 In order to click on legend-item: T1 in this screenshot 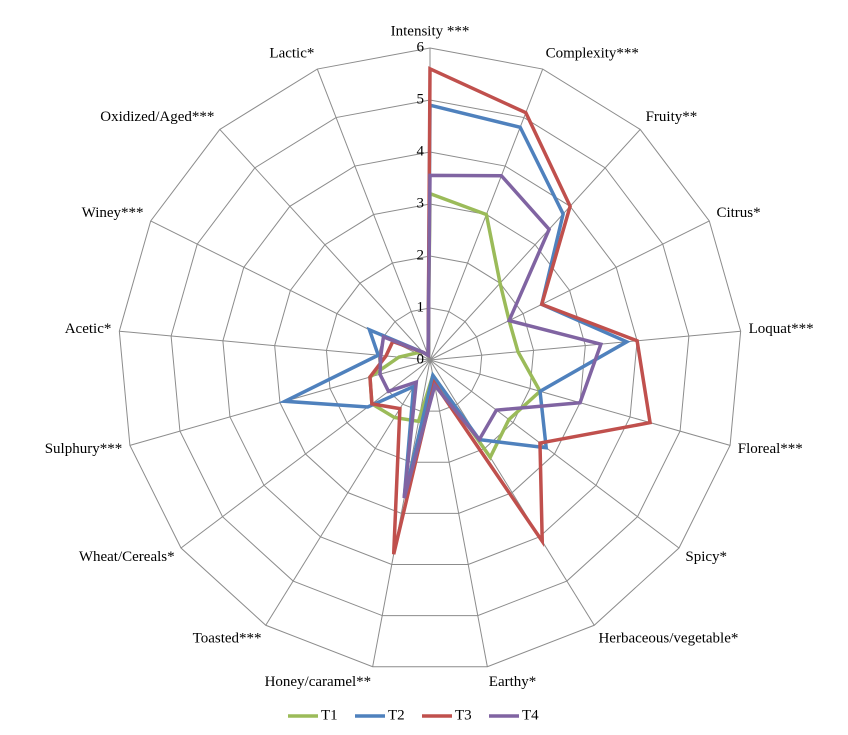, I will do `click(313, 715)`.